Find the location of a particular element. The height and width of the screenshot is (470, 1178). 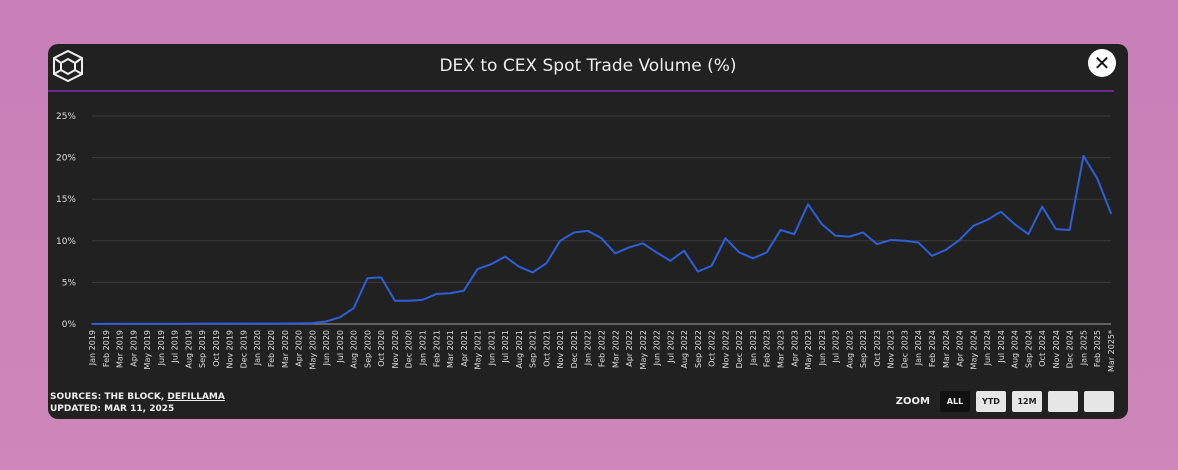

x-tick-label: Mar 2023 is located at coordinates (781, 349).